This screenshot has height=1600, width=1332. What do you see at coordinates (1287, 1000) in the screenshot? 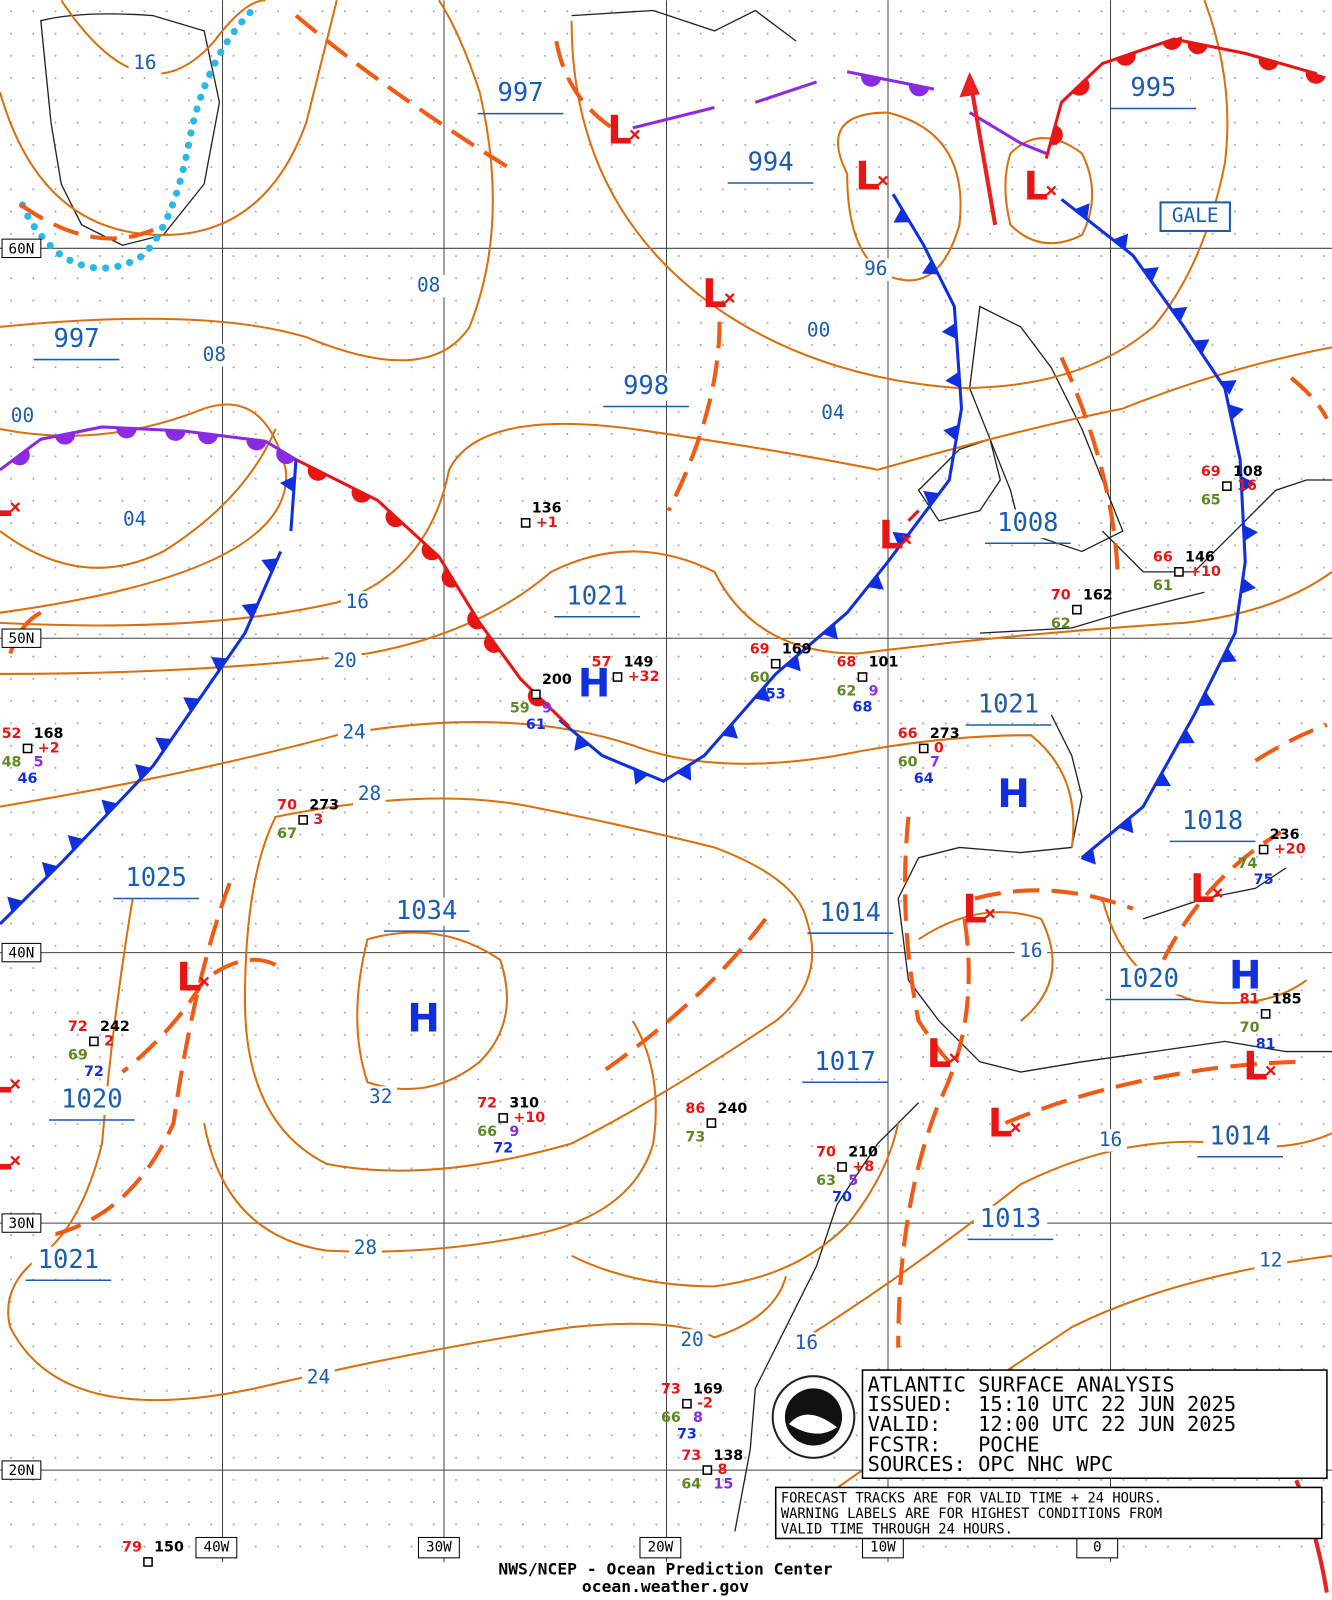
I see `station-value: 185` at bounding box center [1287, 1000].